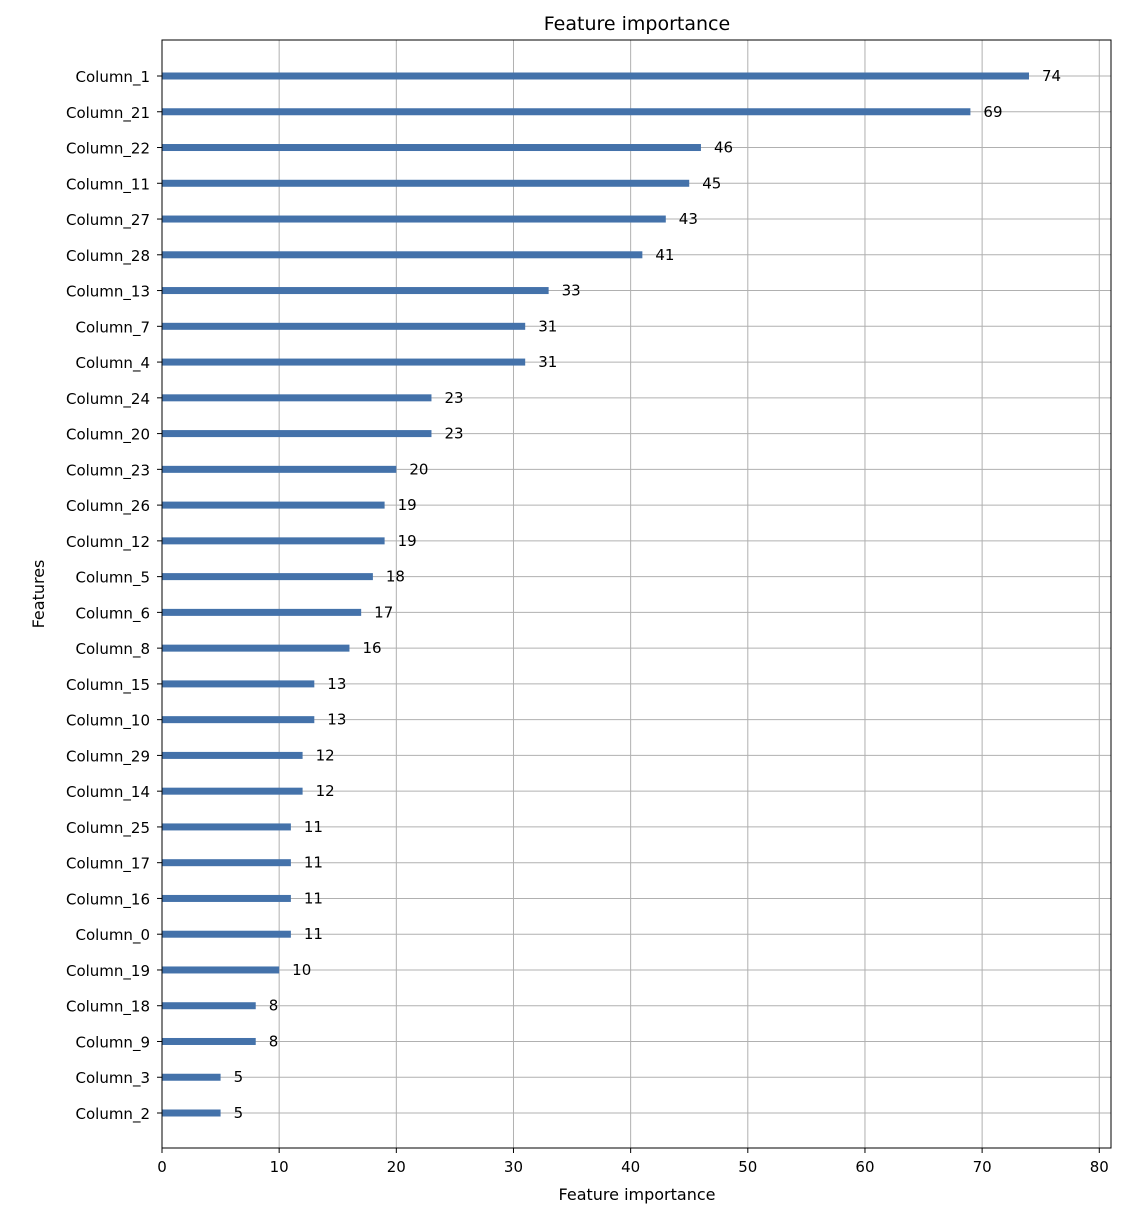 This screenshot has height=1212, width=1130. Describe the element at coordinates (113, 77) in the screenshot. I see `y-tick-label: Column_1` at that location.